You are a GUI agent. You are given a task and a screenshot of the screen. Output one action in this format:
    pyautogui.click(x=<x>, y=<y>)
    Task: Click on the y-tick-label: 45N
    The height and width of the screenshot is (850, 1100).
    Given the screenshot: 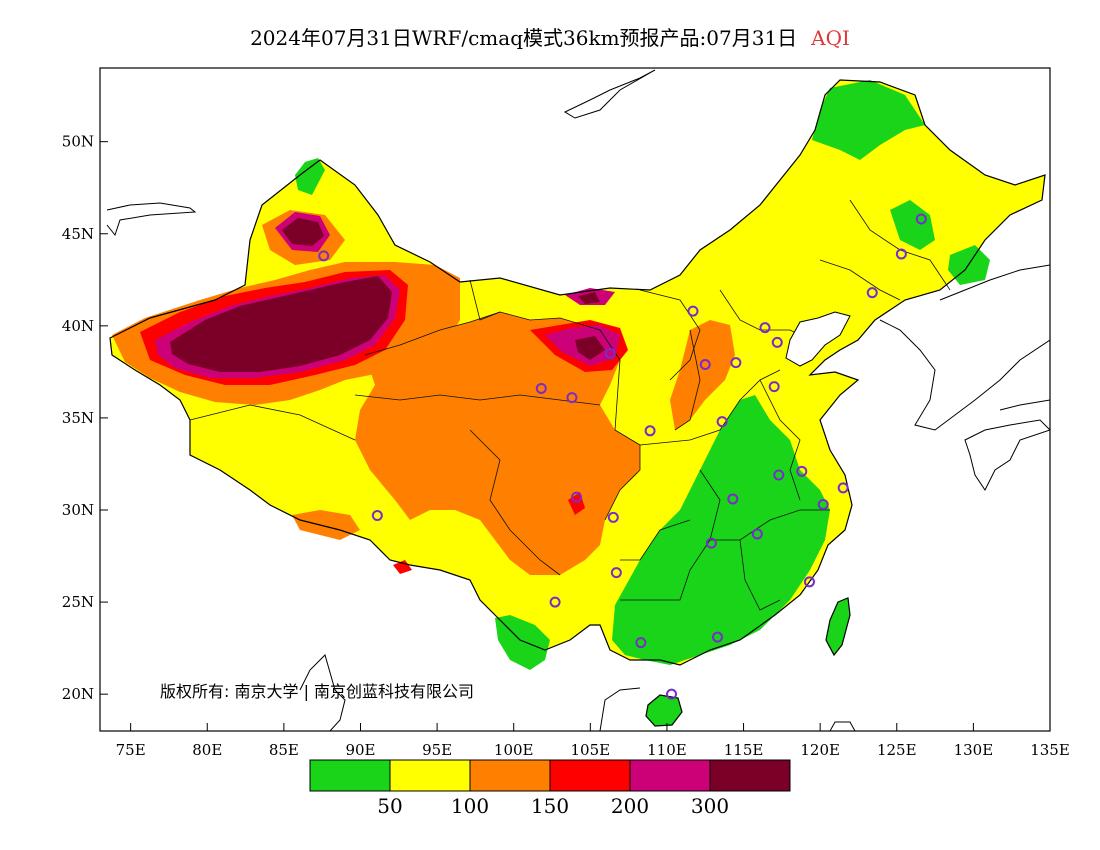 What is the action you would take?
    pyautogui.click(x=78, y=234)
    